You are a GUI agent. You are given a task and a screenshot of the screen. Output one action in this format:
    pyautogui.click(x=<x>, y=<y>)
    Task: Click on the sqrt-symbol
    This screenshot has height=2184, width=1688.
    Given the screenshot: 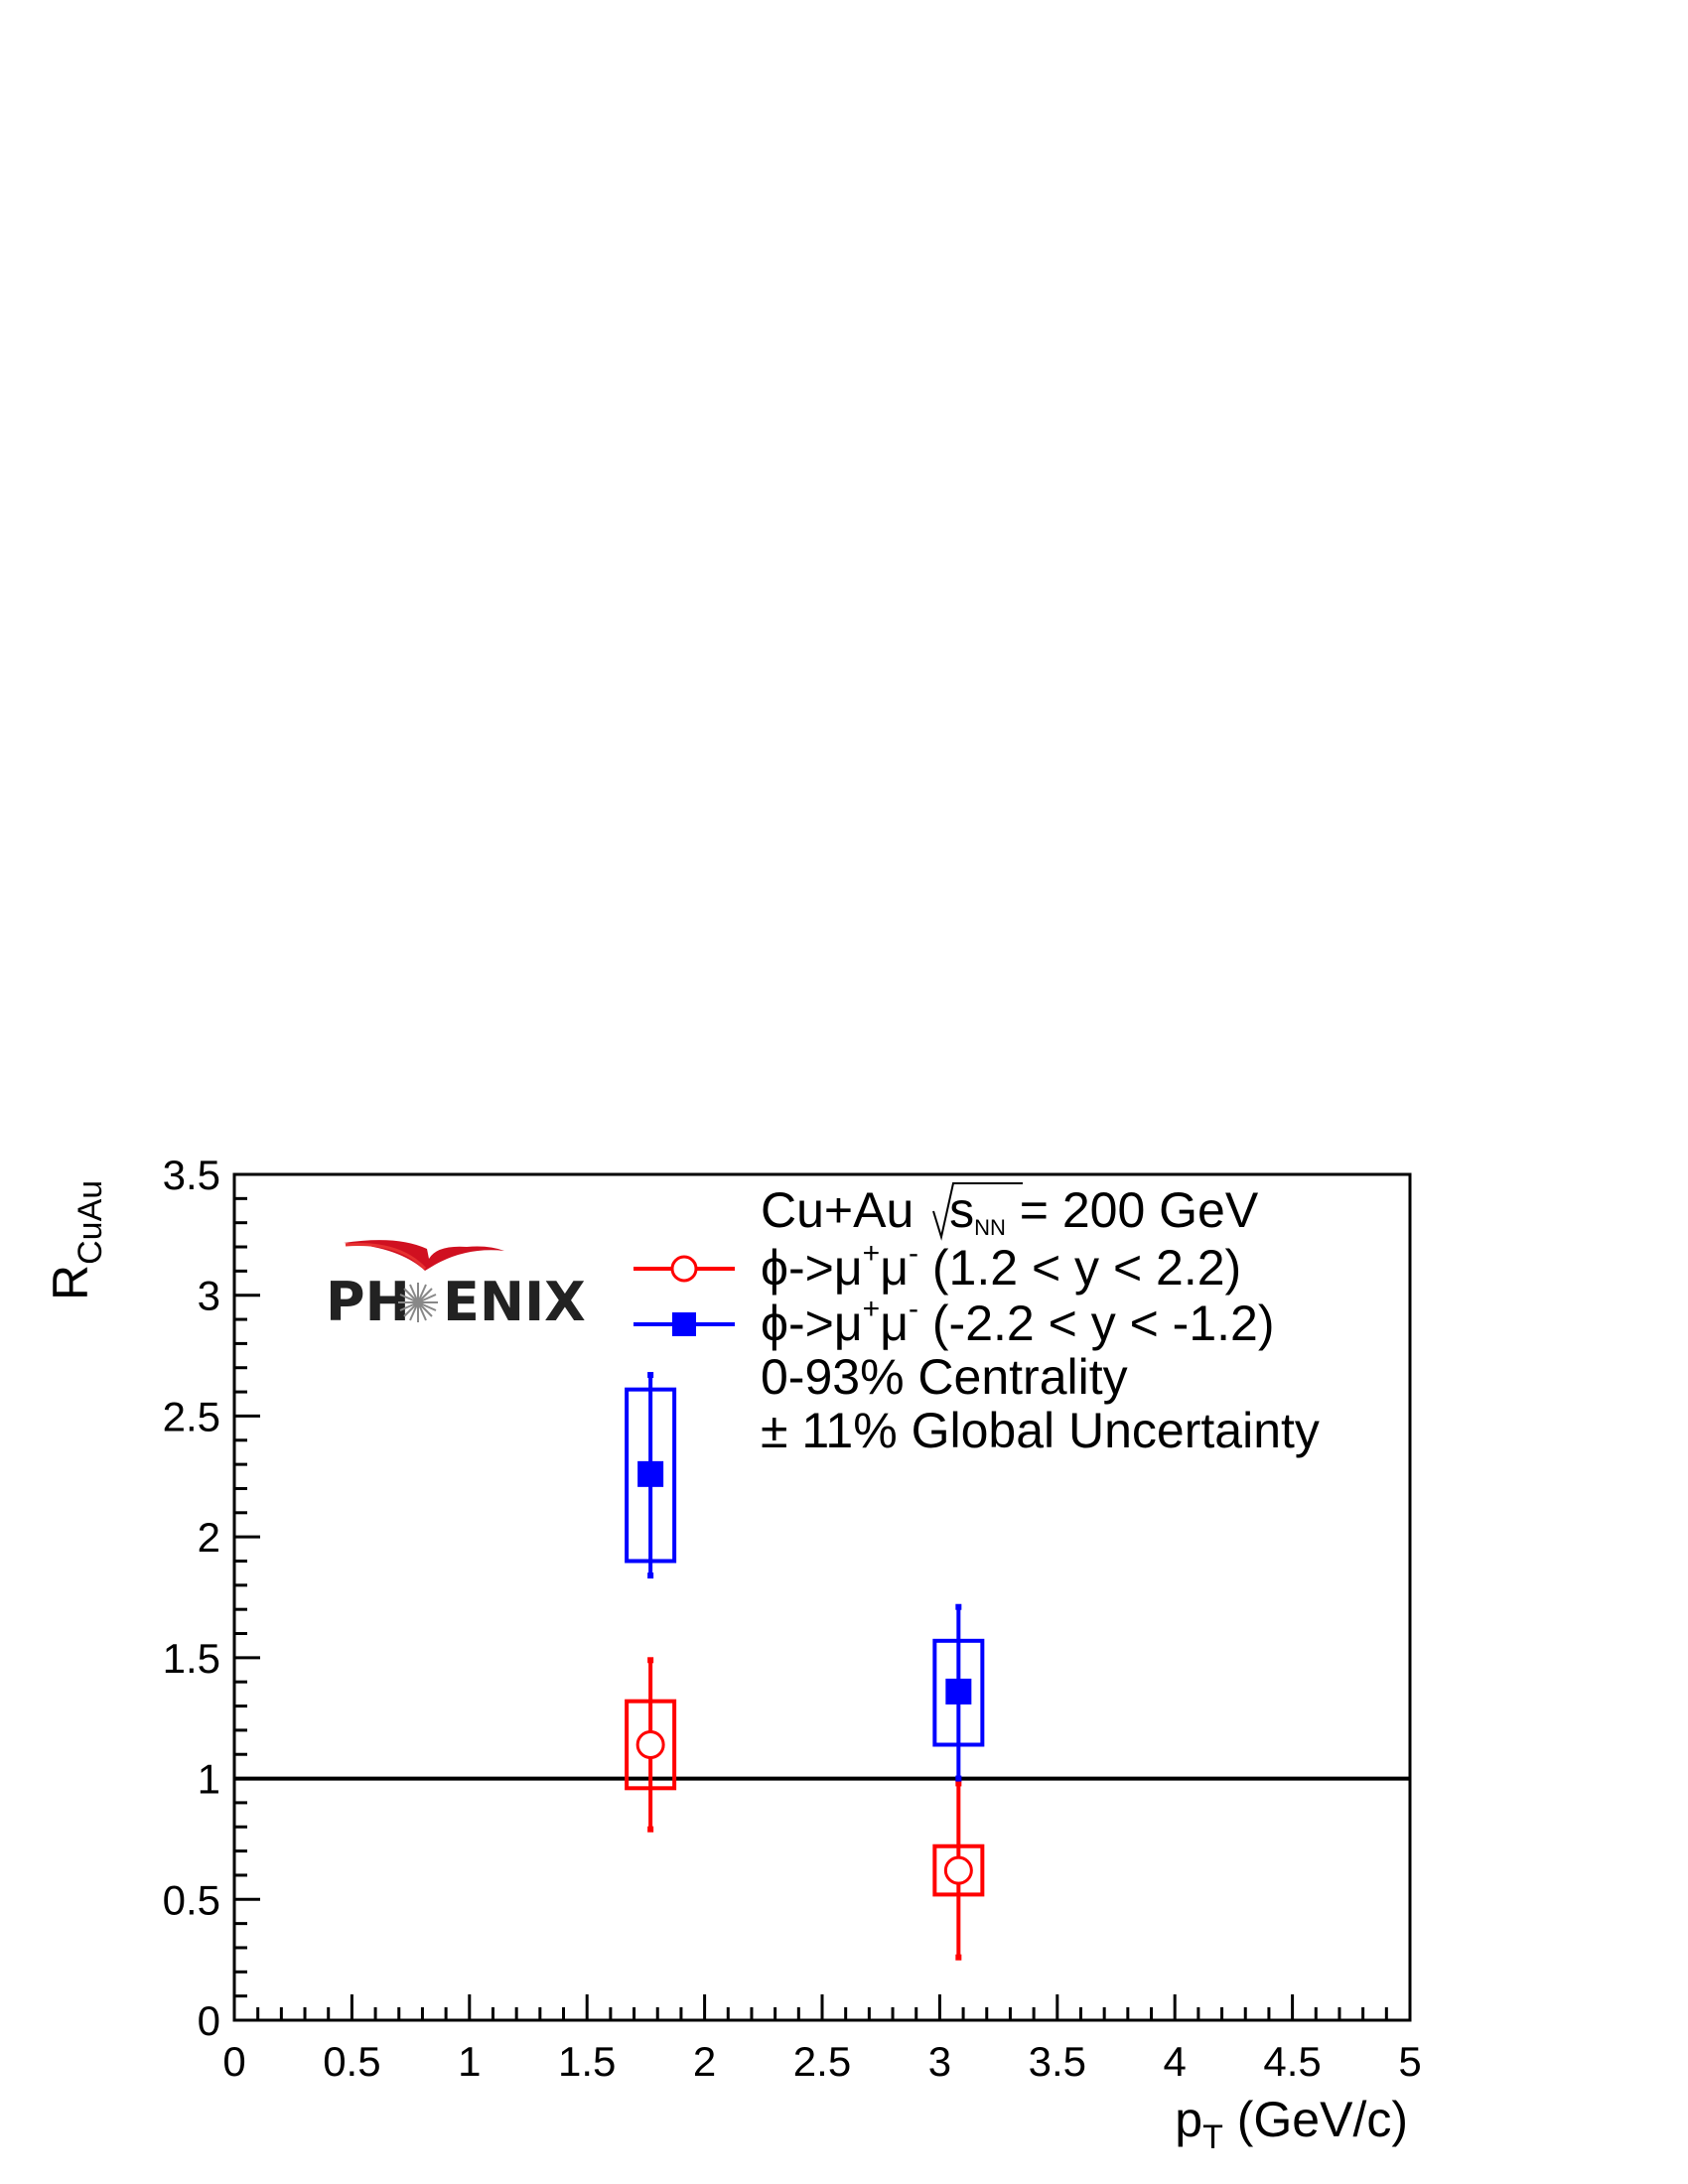 What is the action you would take?
    pyautogui.click(x=977, y=1211)
    